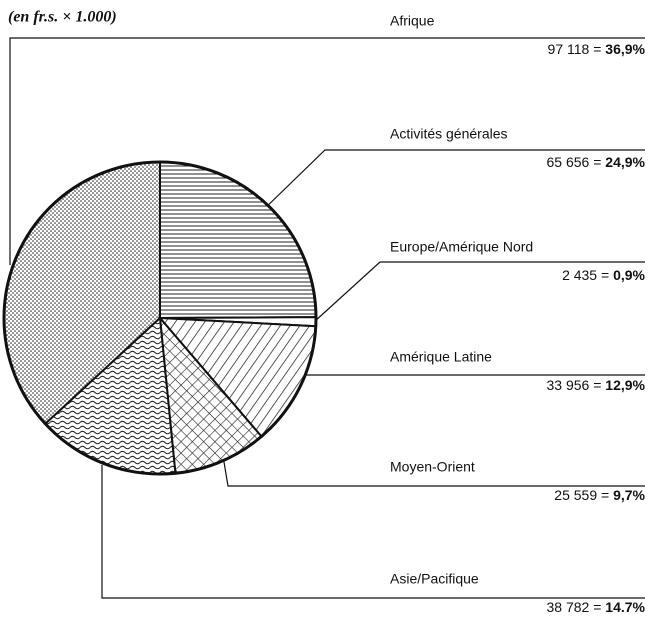 The height and width of the screenshot is (622, 649). I want to click on value-label: 33 956 = 12,9%, so click(596, 385).